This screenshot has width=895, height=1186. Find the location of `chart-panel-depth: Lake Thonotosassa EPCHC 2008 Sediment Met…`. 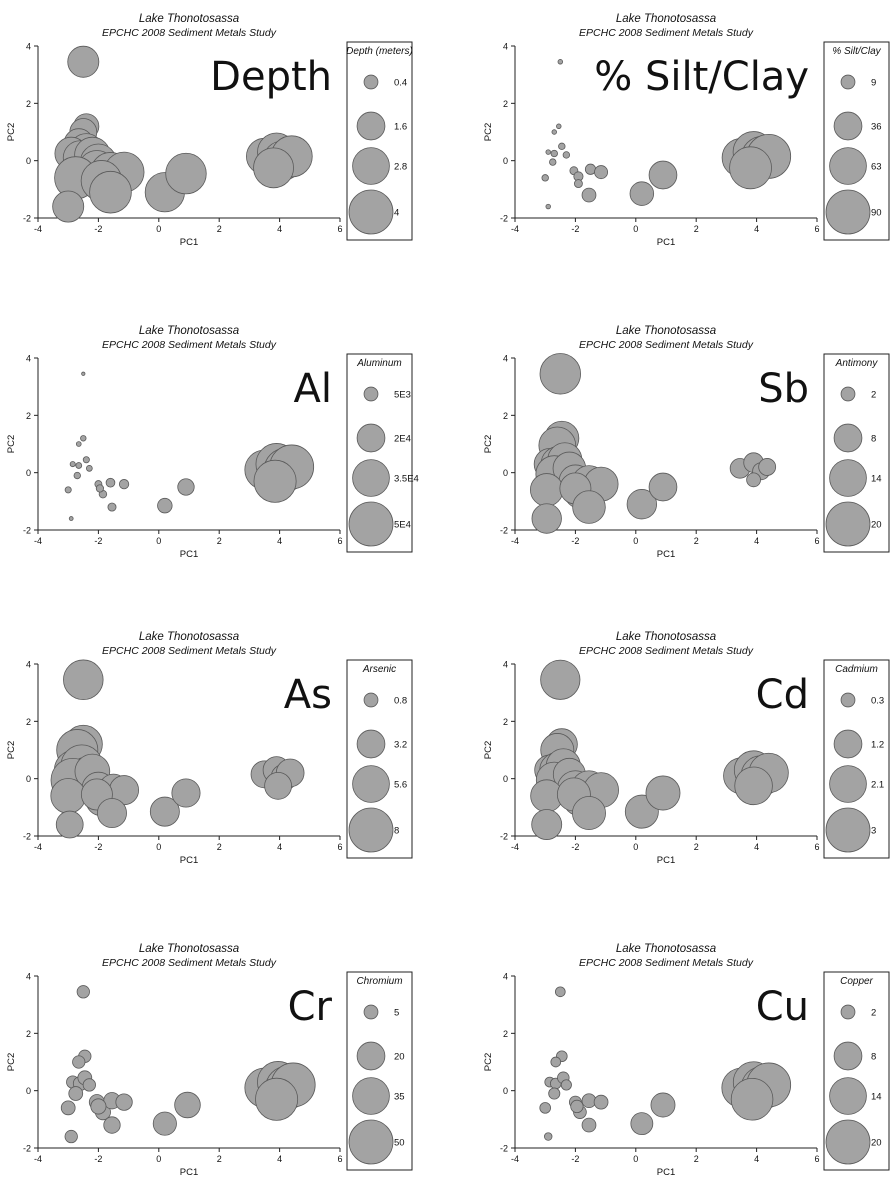

chart-panel-depth: Lake Thonotosassa EPCHC 2008 Sediment Met… is located at coordinates (220, 128).